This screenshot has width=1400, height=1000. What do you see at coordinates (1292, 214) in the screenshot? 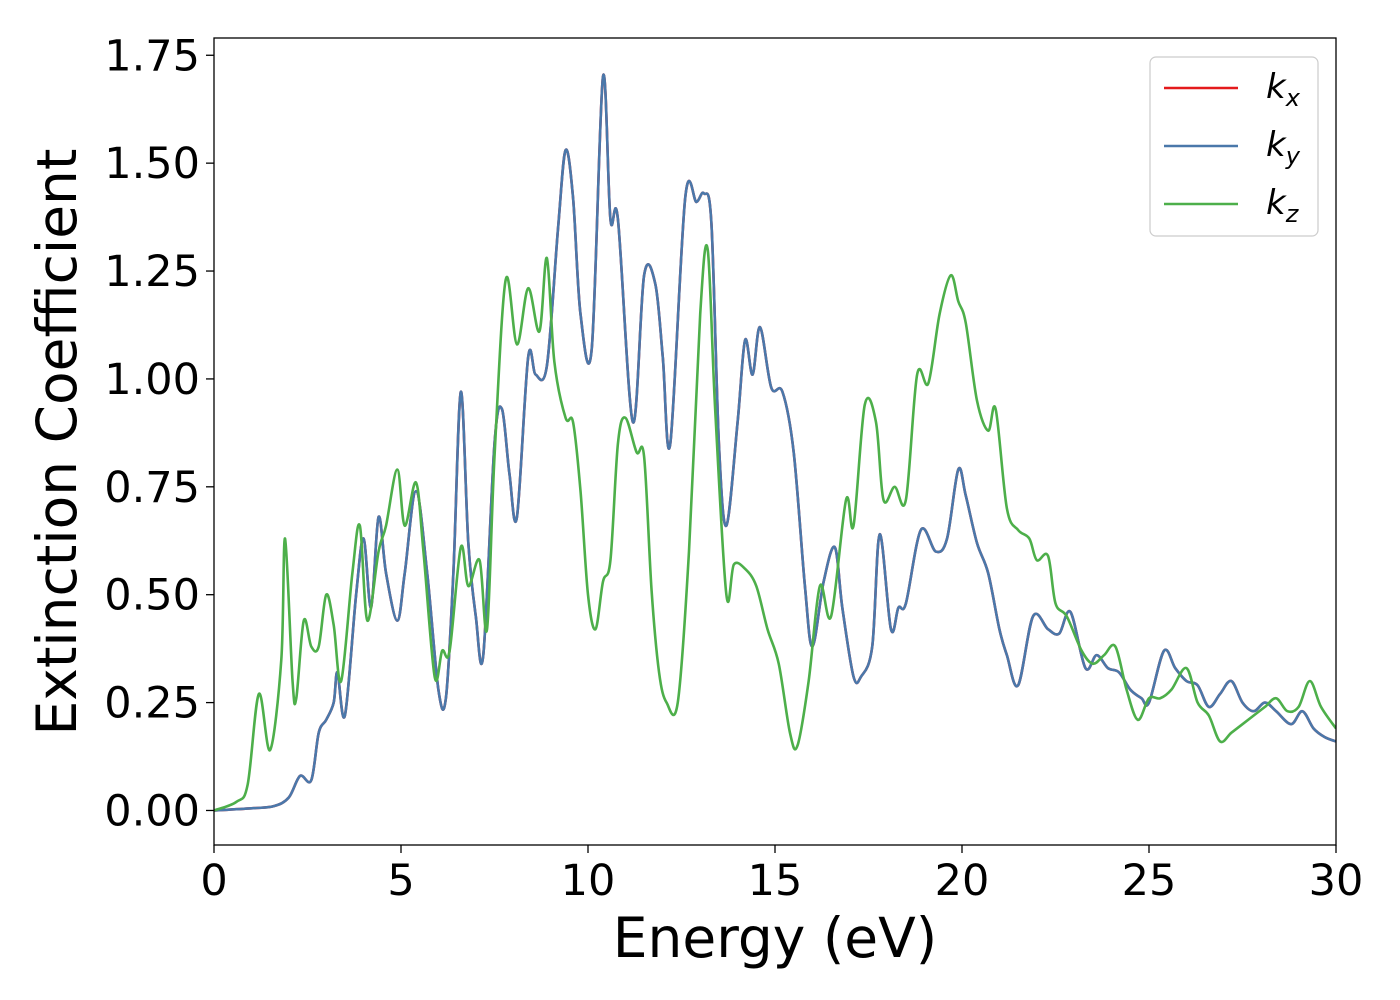
I see `legend-label-sub: z` at bounding box center [1292, 214].